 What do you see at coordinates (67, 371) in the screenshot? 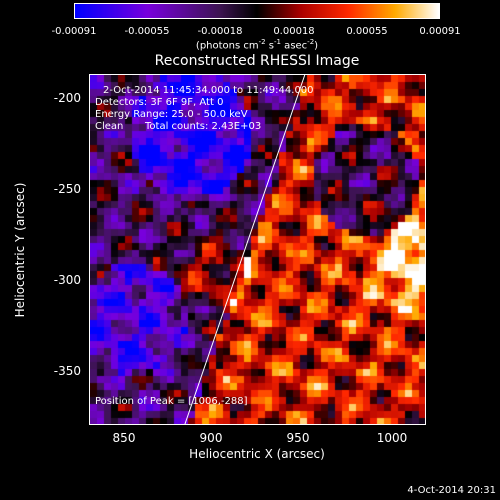
I see `y-tick-label: -350` at bounding box center [67, 371].